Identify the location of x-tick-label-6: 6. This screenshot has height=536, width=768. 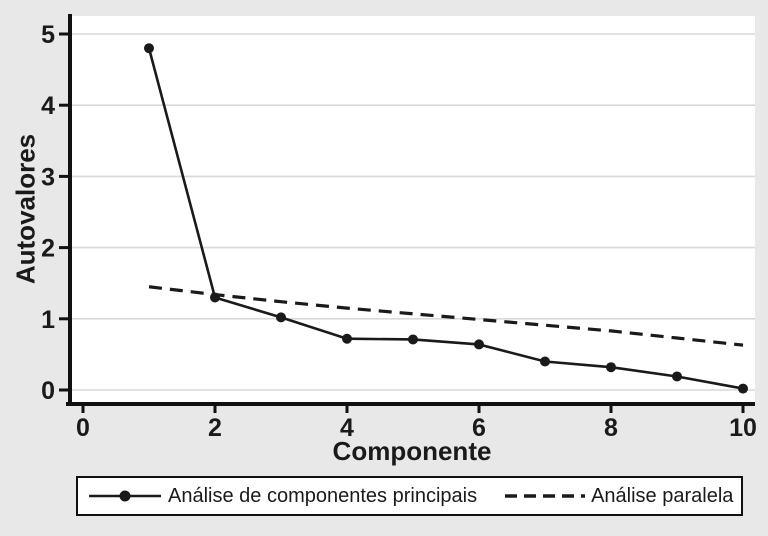
(479, 428).